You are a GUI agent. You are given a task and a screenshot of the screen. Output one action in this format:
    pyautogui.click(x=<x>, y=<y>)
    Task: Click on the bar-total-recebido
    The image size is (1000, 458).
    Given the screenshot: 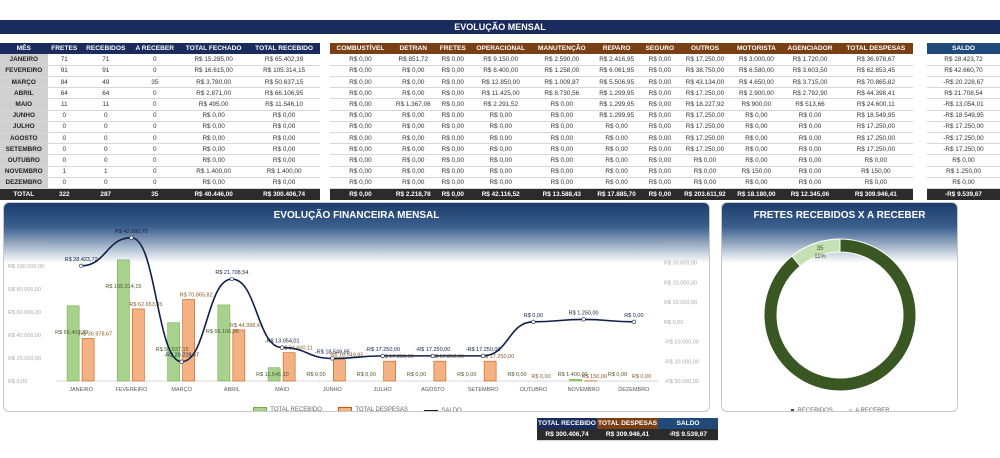 What is the action you would take?
    pyautogui.click(x=224, y=343)
    